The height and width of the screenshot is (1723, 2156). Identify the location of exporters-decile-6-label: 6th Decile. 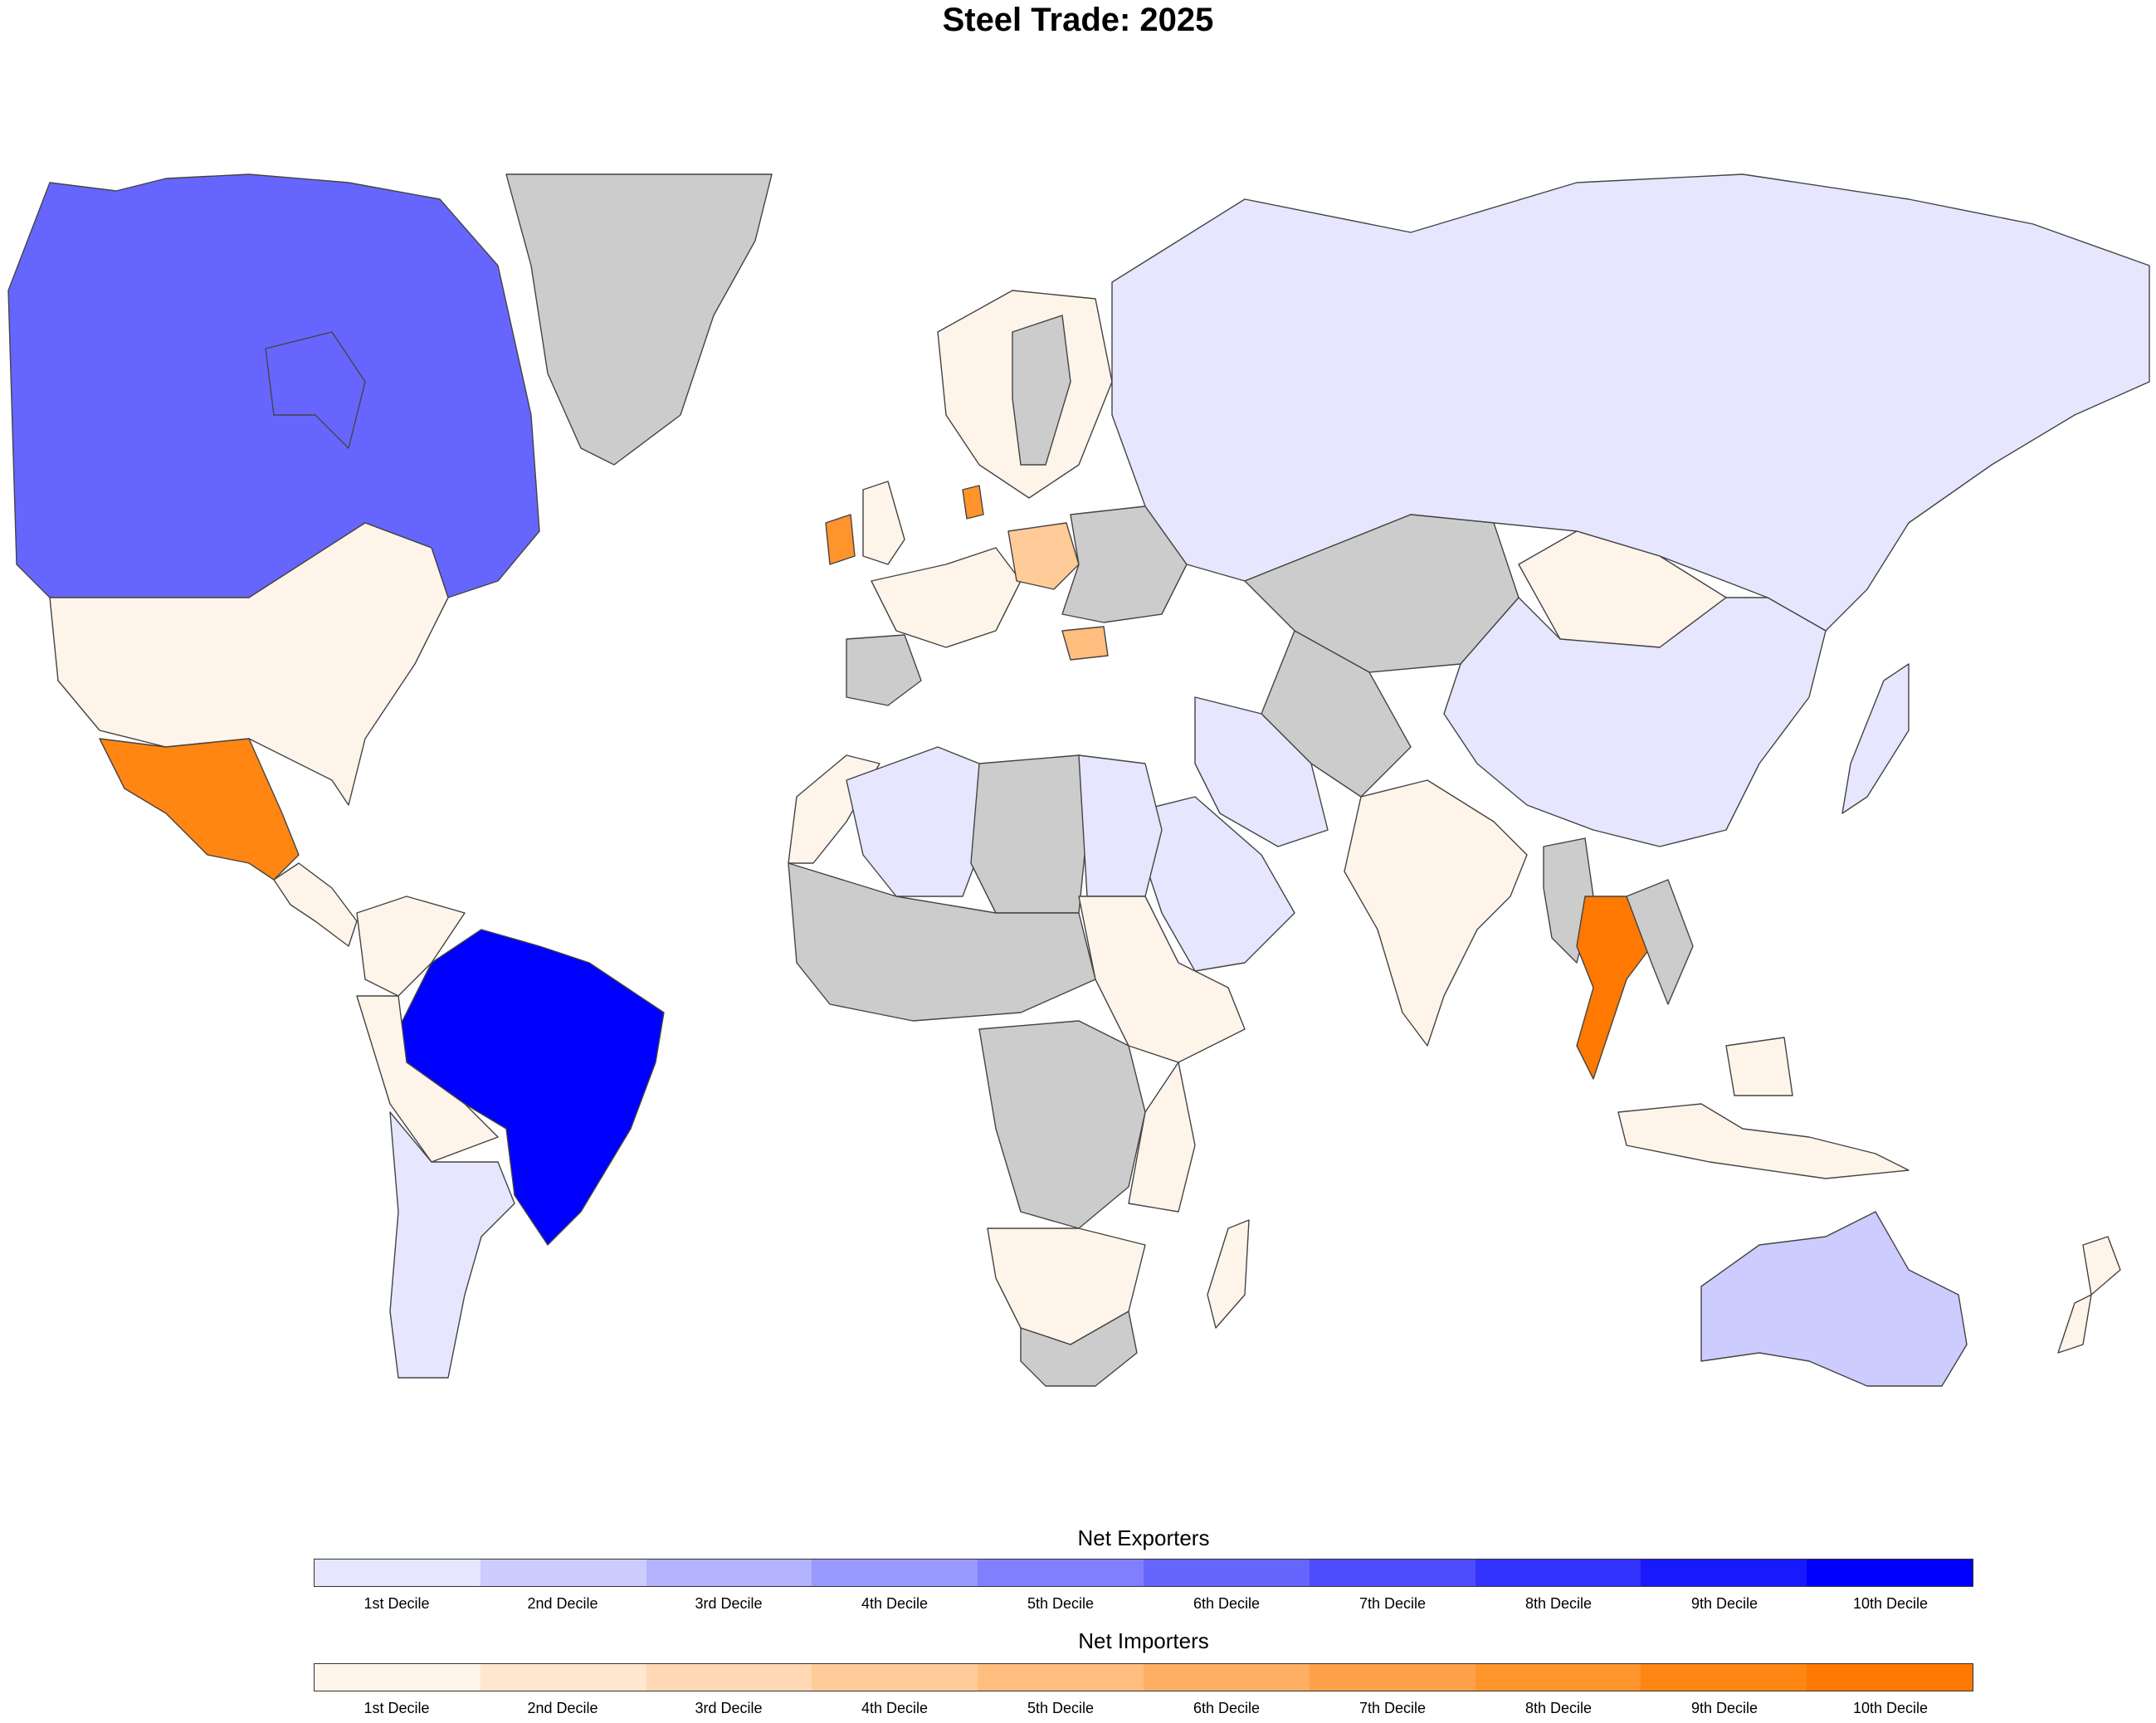
(1227, 1603).